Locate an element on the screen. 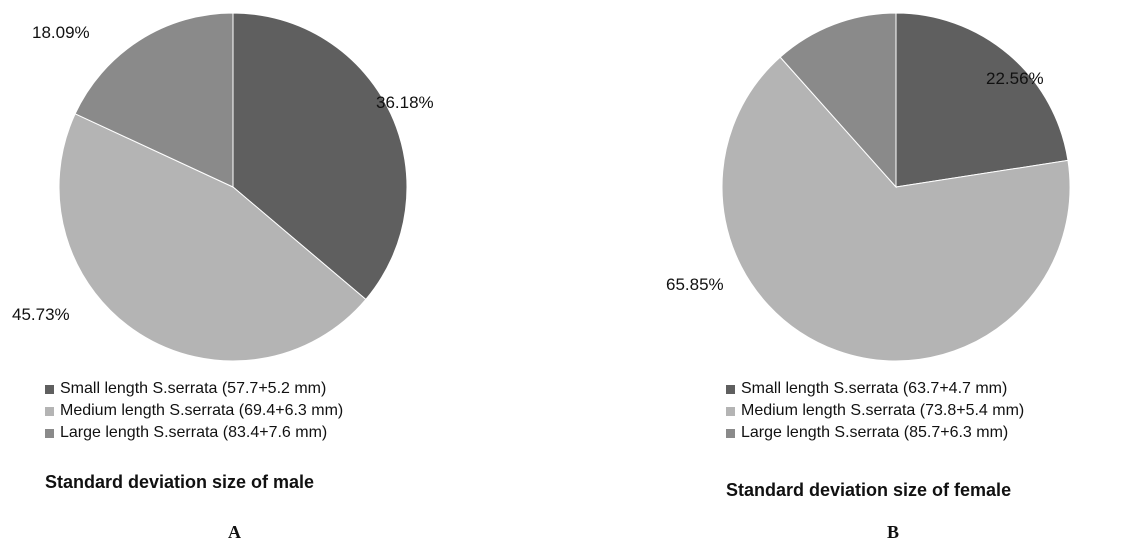 The height and width of the screenshot is (550, 1121). data-label-small: 22.56% is located at coordinates (1015, 78).